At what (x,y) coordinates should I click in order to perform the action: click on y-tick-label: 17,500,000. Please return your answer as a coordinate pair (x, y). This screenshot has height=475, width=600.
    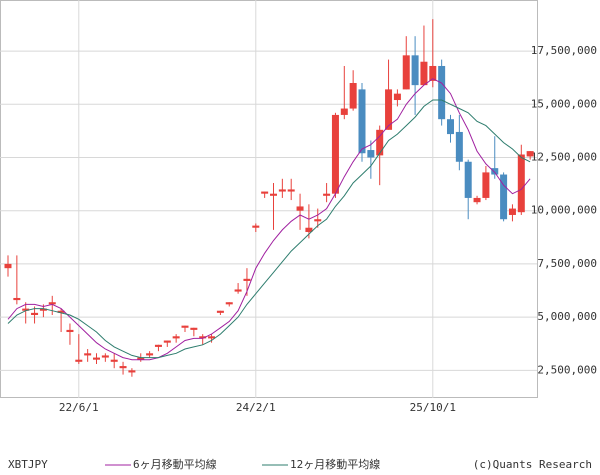
    Looking at the image, I should click on (564, 50).